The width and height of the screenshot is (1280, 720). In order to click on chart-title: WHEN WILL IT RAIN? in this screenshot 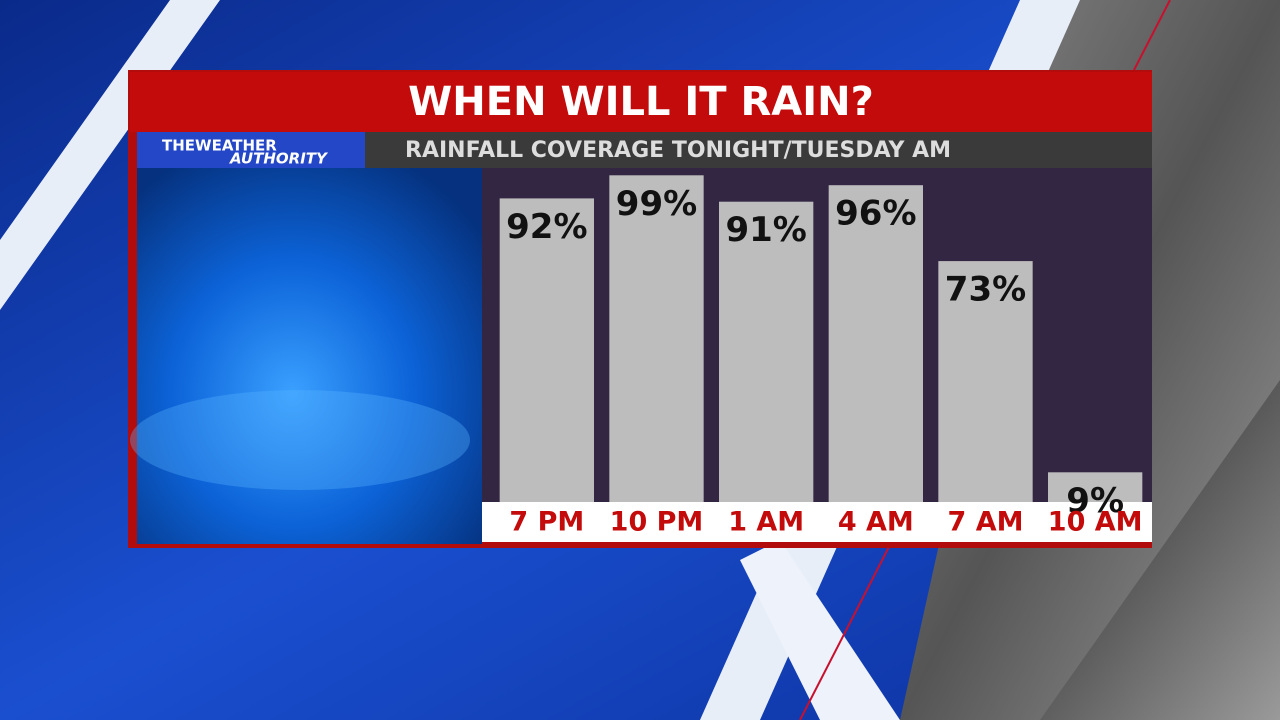, I will do `click(641, 102)`.